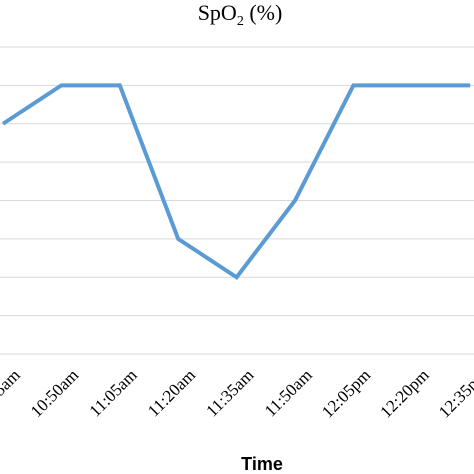 The height and width of the screenshot is (474, 474). What do you see at coordinates (217, 12) in the screenshot?
I see `chart-title-main: SpO` at bounding box center [217, 12].